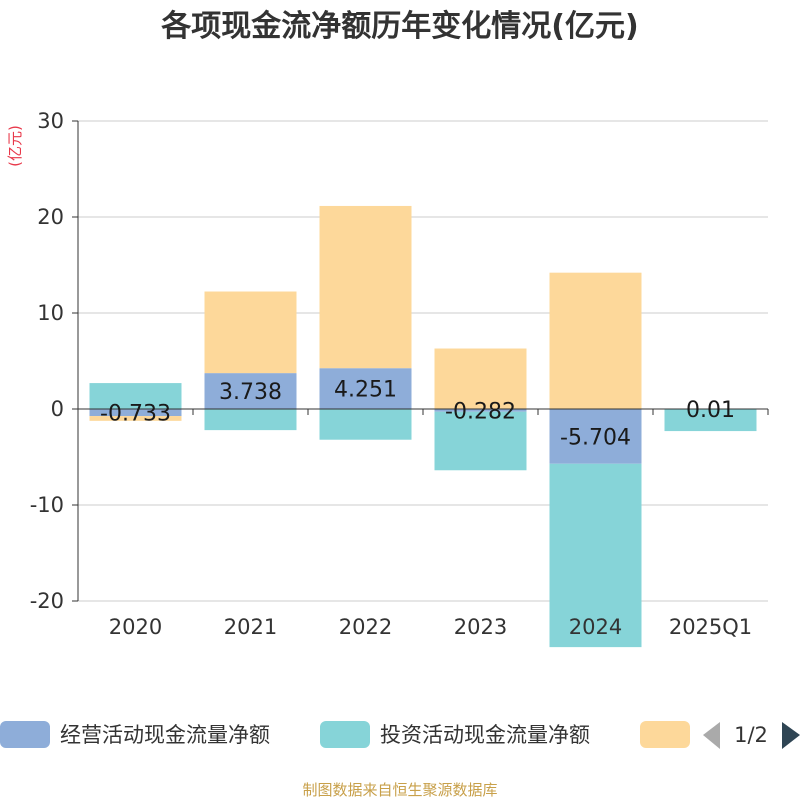 The height and width of the screenshot is (800, 800). I want to click on x-tick-label: 2021, so click(250, 627).